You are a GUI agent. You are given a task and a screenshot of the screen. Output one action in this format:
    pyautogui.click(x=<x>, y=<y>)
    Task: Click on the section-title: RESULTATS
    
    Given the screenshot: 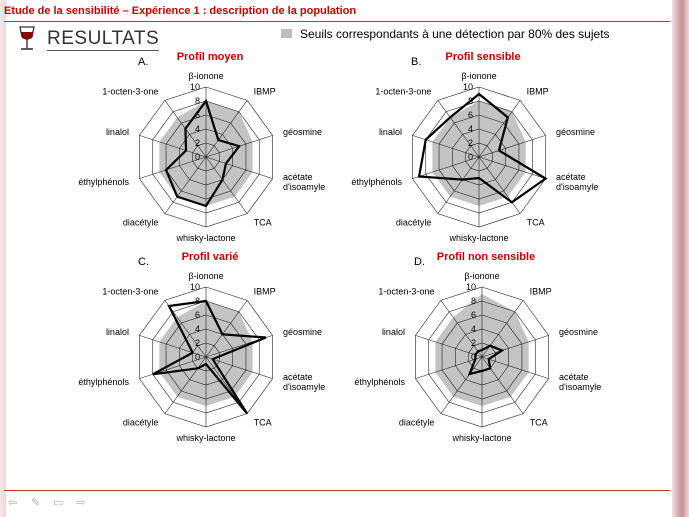 What is the action you would take?
    pyautogui.click(x=103, y=38)
    